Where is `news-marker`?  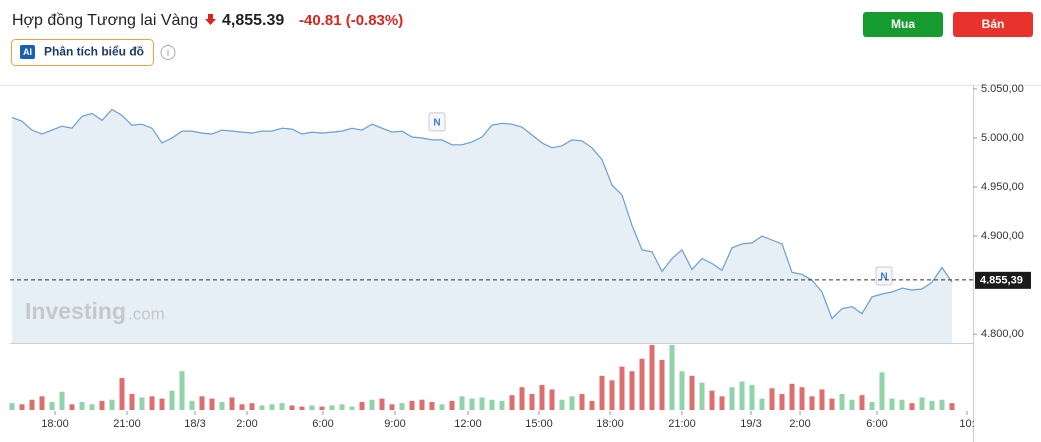 news-marker is located at coordinates (437, 122).